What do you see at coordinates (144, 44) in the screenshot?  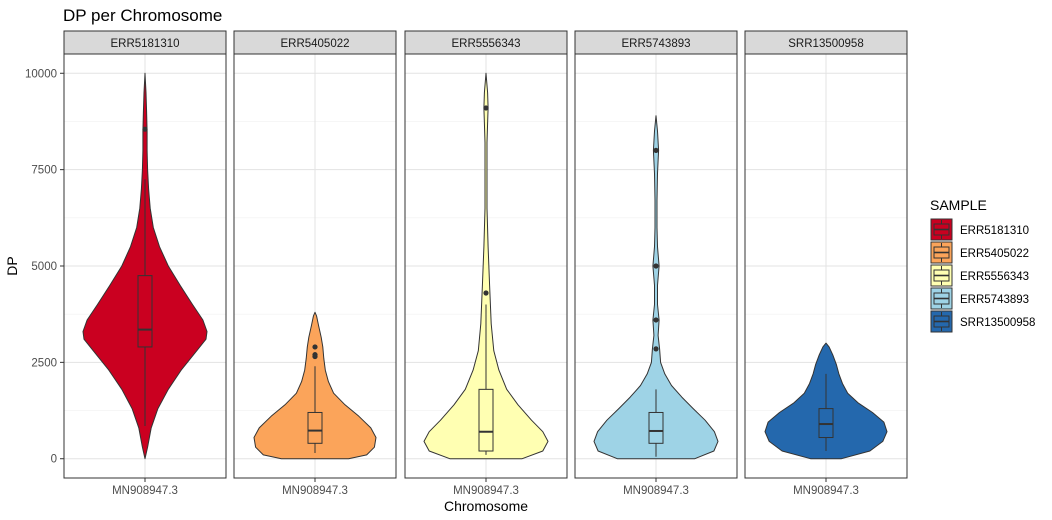 I see `facet-strip-label: ERR5181310` at bounding box center [144, 44].